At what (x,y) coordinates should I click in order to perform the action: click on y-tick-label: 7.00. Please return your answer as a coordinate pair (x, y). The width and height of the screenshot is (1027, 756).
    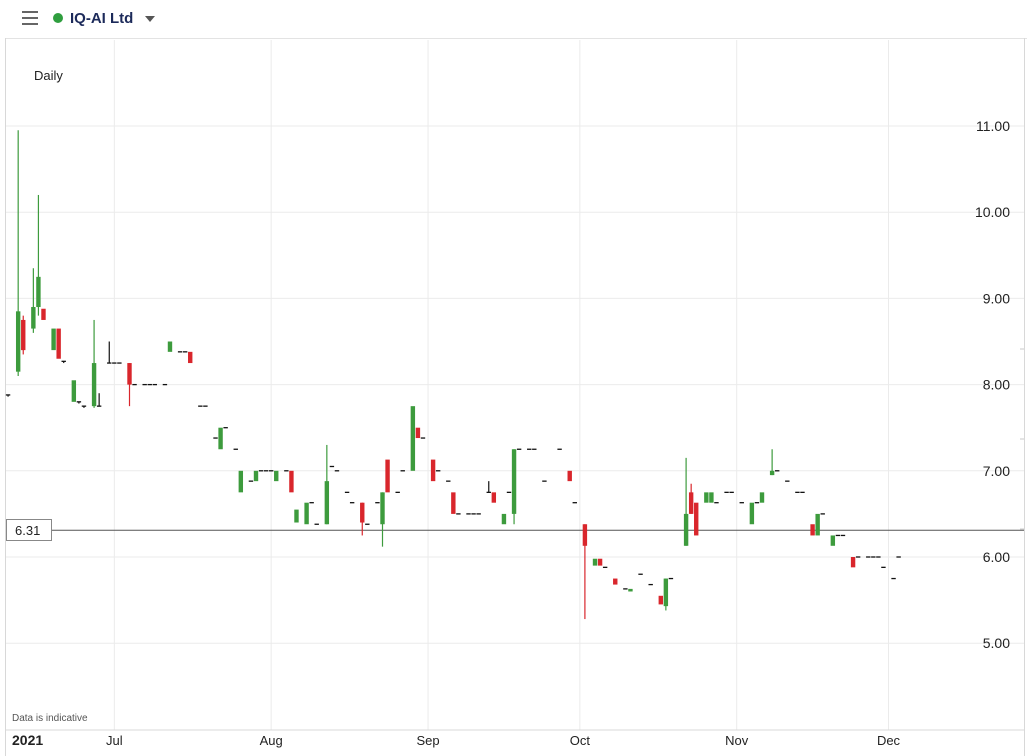
    Looking at the image, I should click on (996, 471).